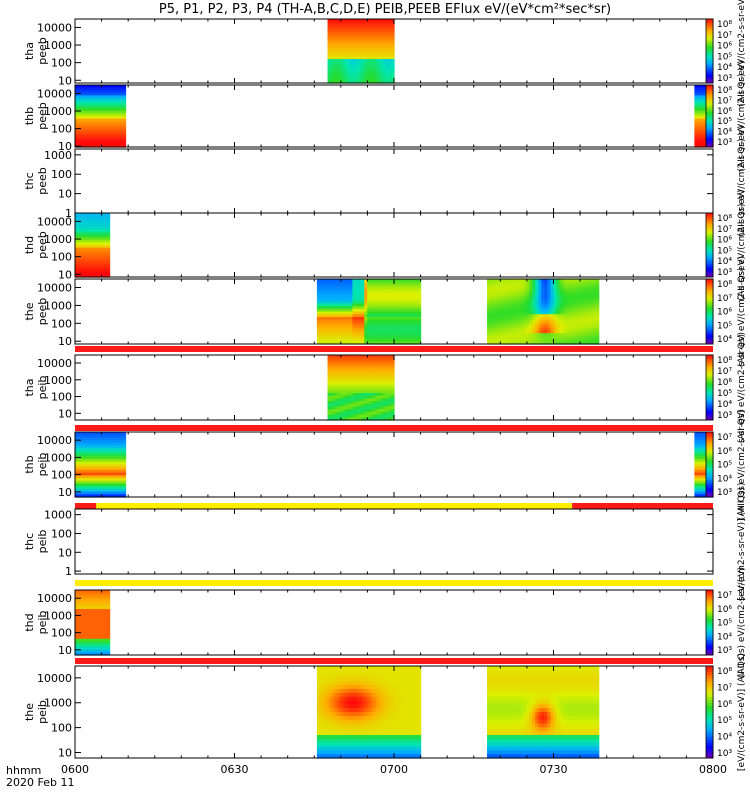  I want to click on colorbar-tick-label: 10⁸, so click(724, 219).